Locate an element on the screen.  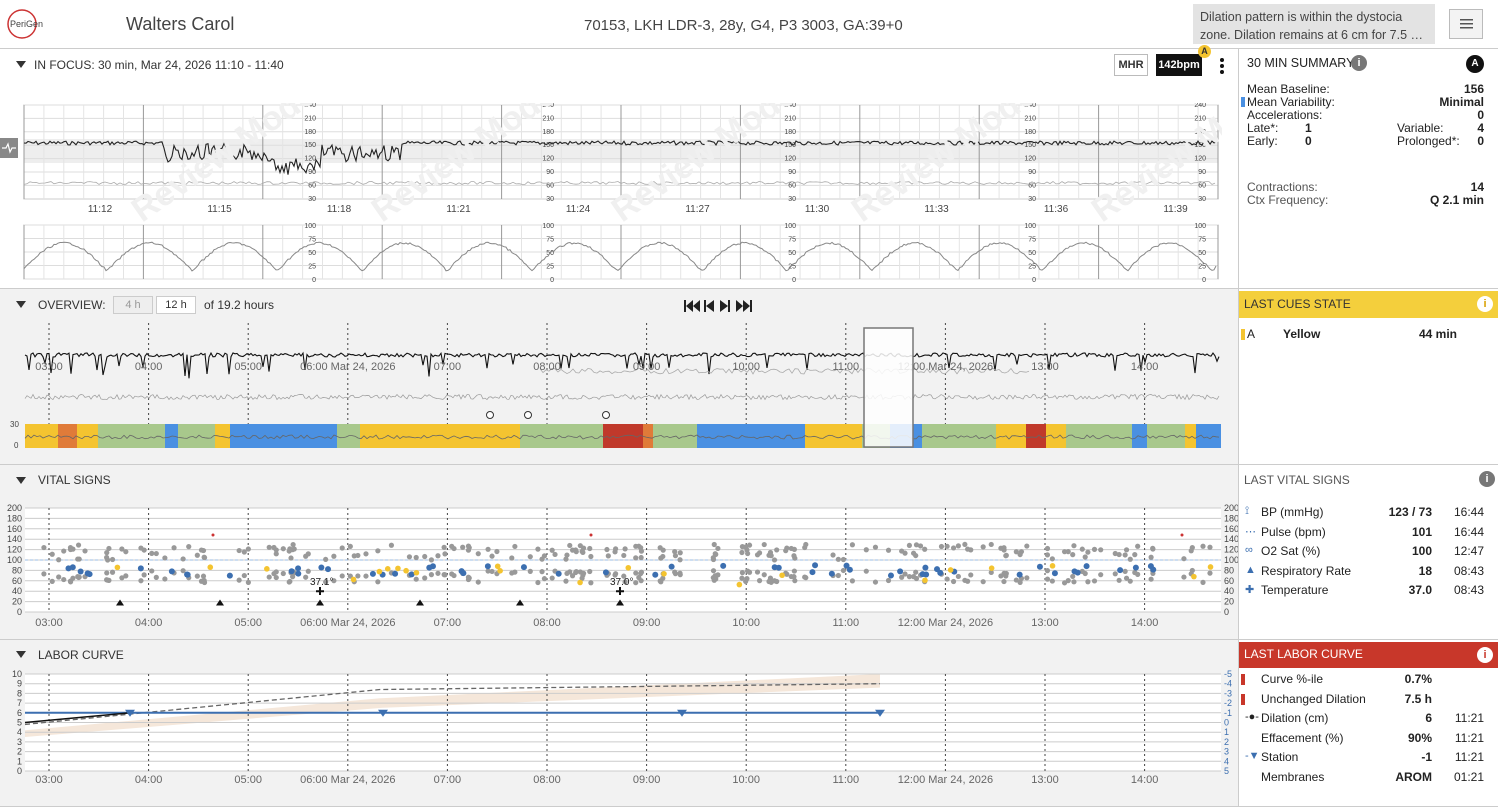
fhr-tick-label: 30 is located at coordinates (550, 199).